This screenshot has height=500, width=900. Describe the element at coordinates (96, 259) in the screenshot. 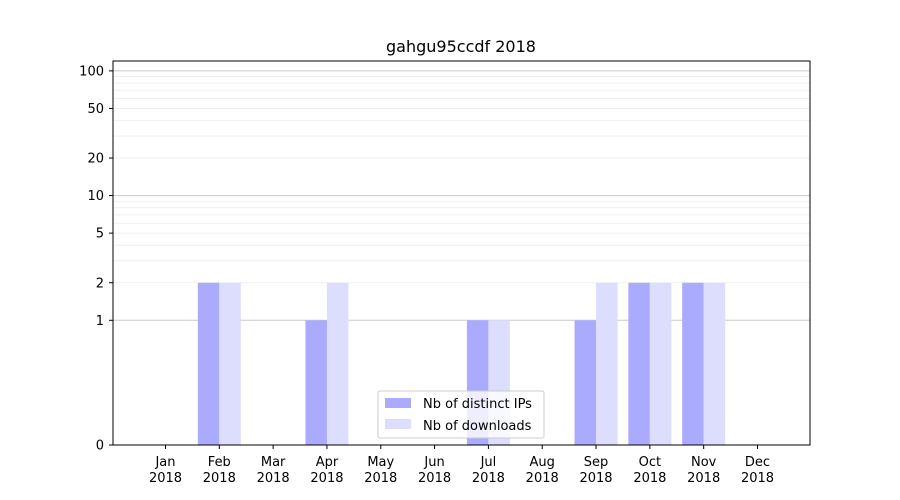

I see `y-axis: 0 1 2 5 10 20 50 100` at that location.